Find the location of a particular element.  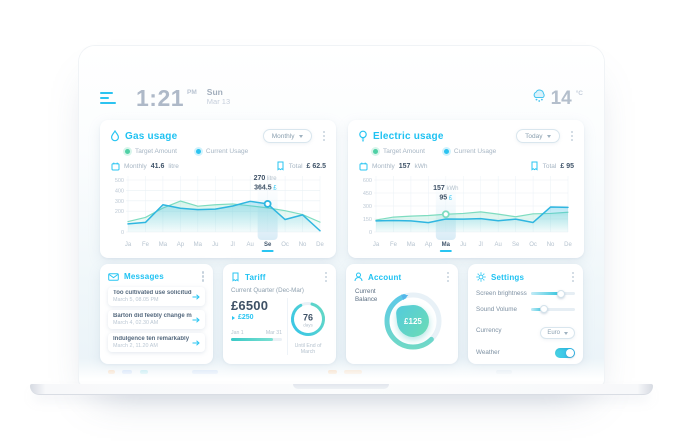

calendar-icon is located at coordinates (363, 166).